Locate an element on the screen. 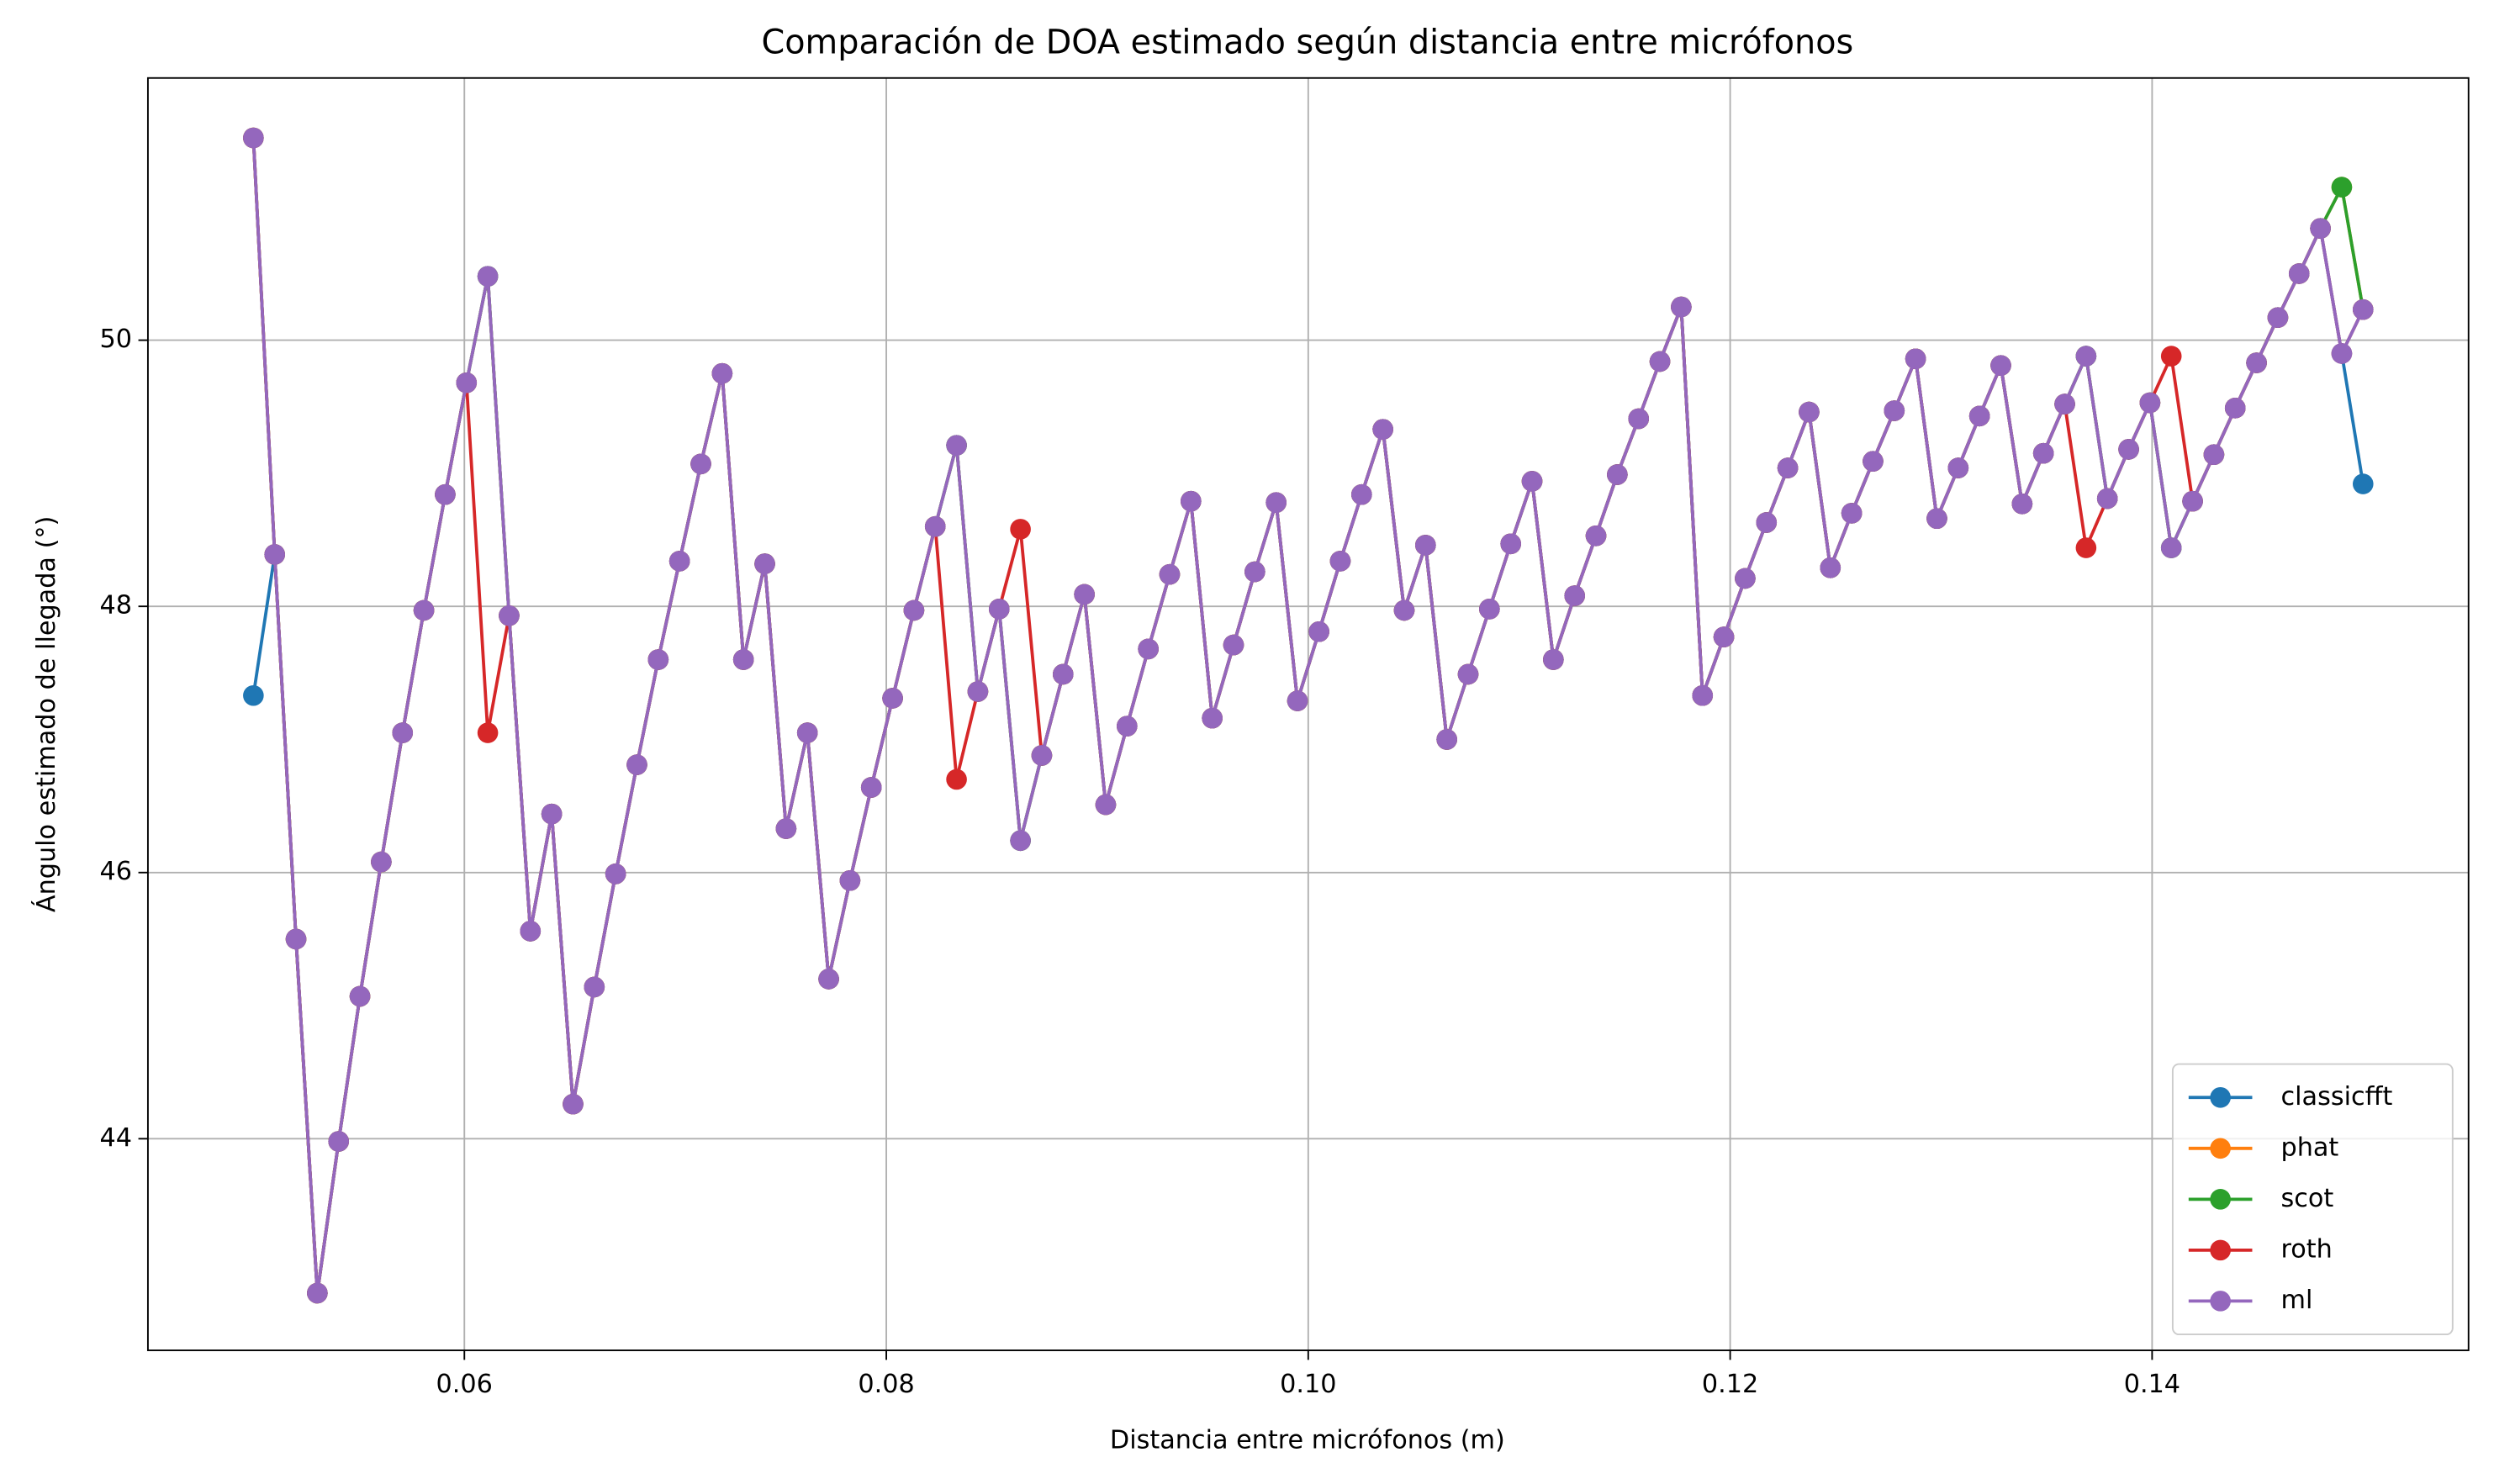  x-tick-label: 0.08 is located at coordinates (886, 1384).